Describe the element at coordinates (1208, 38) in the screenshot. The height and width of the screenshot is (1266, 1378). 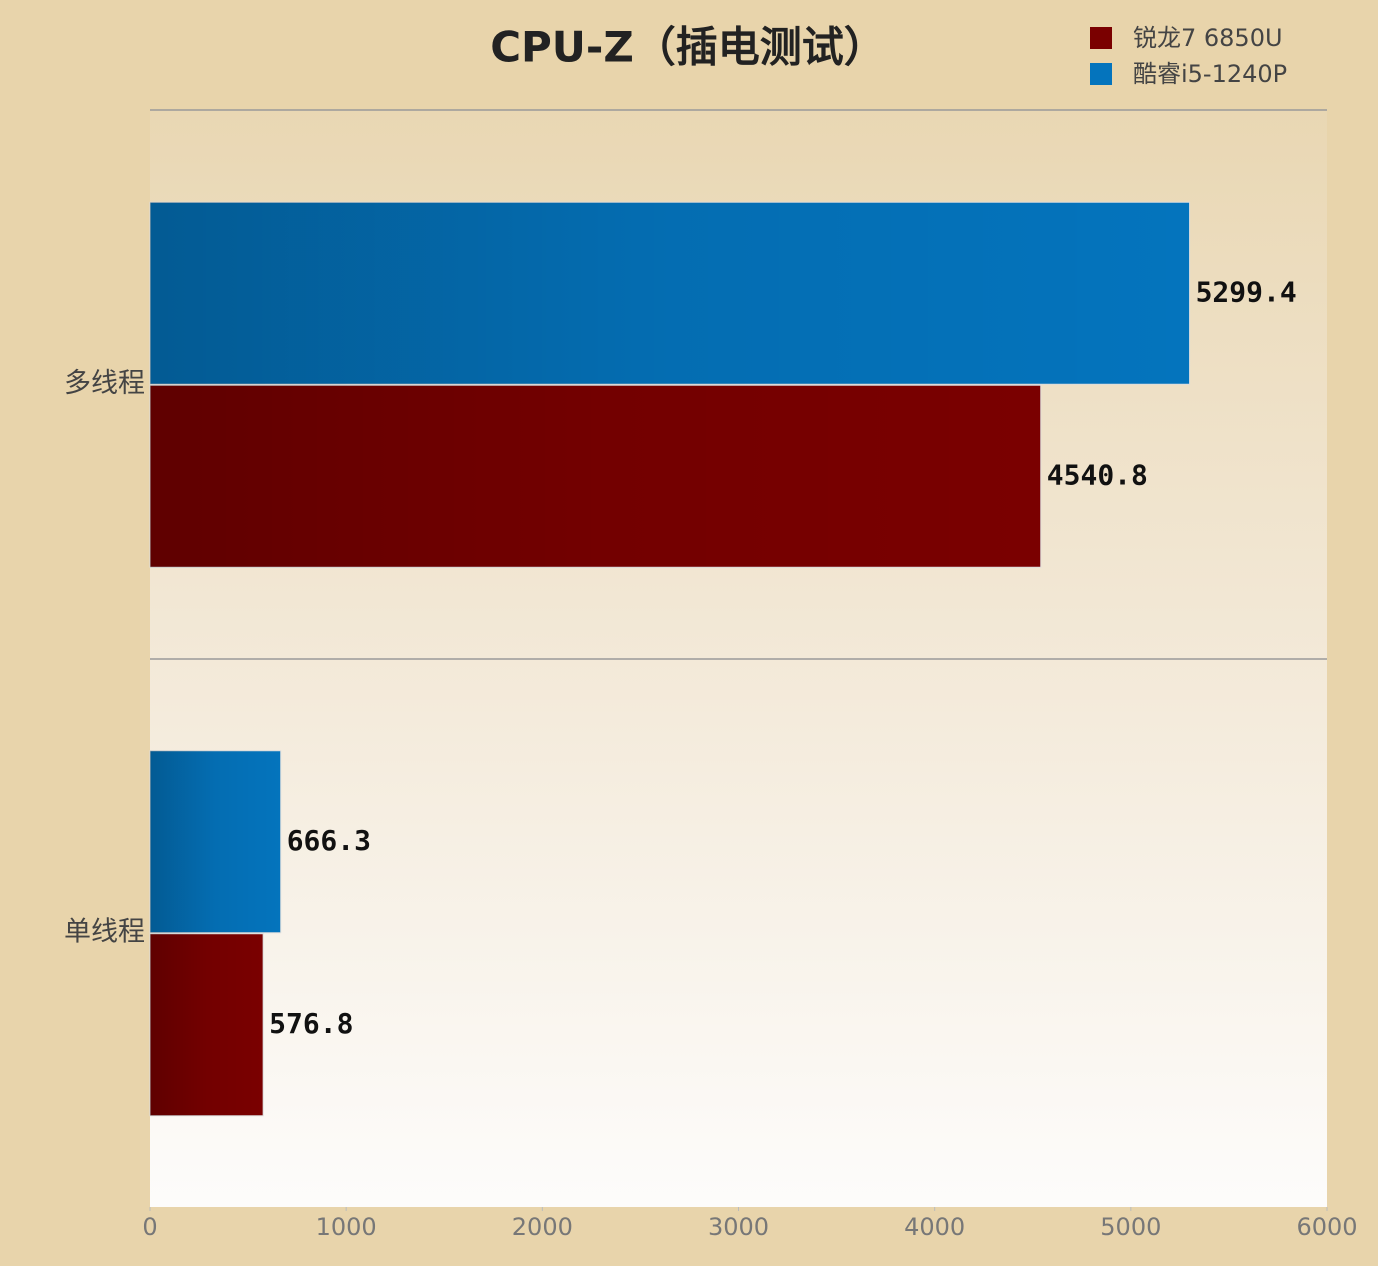
I see `legend-label: 锐龙7 6850U` at that location.